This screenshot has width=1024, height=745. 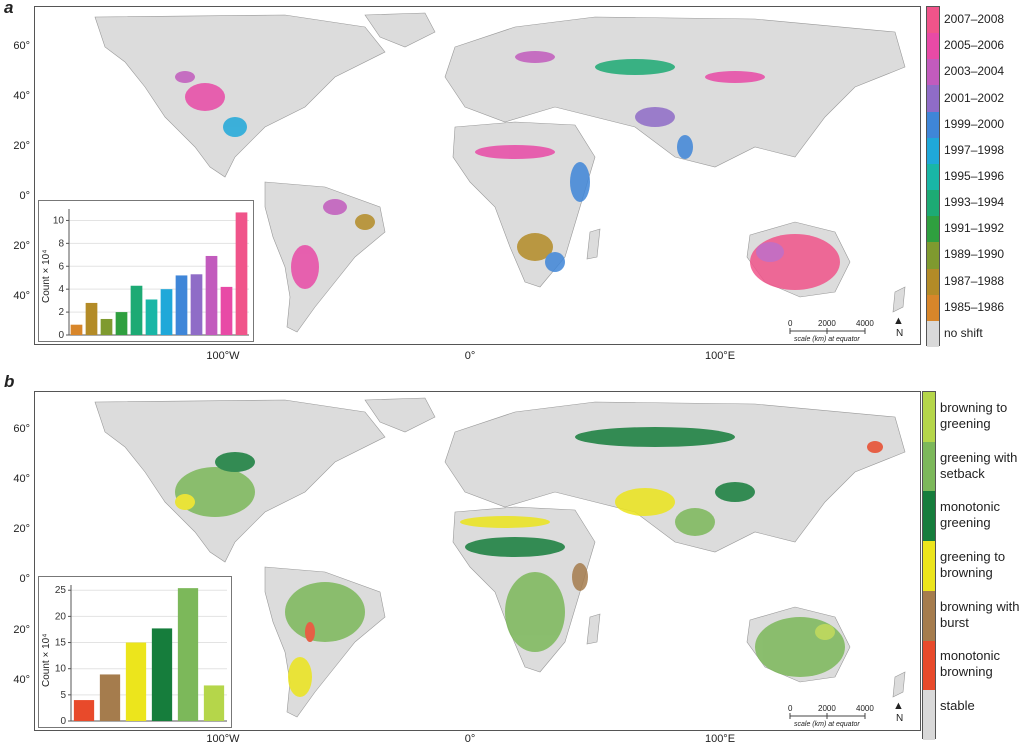 What do you see at coordinates (61, 643) in the screenshot?
I see `y-tick-label: 15` at bounding box center [61, 643].